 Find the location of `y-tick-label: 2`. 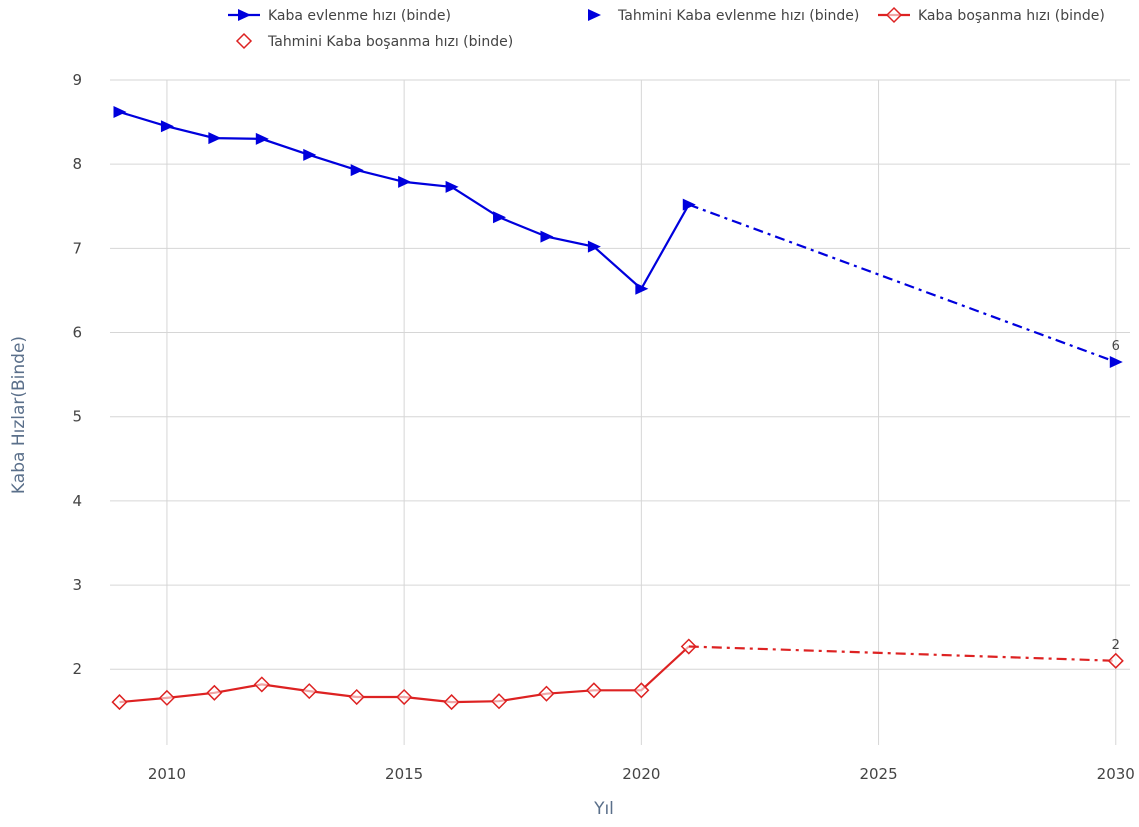

y-tick-label: 2 is located at coordinates (77, 669).